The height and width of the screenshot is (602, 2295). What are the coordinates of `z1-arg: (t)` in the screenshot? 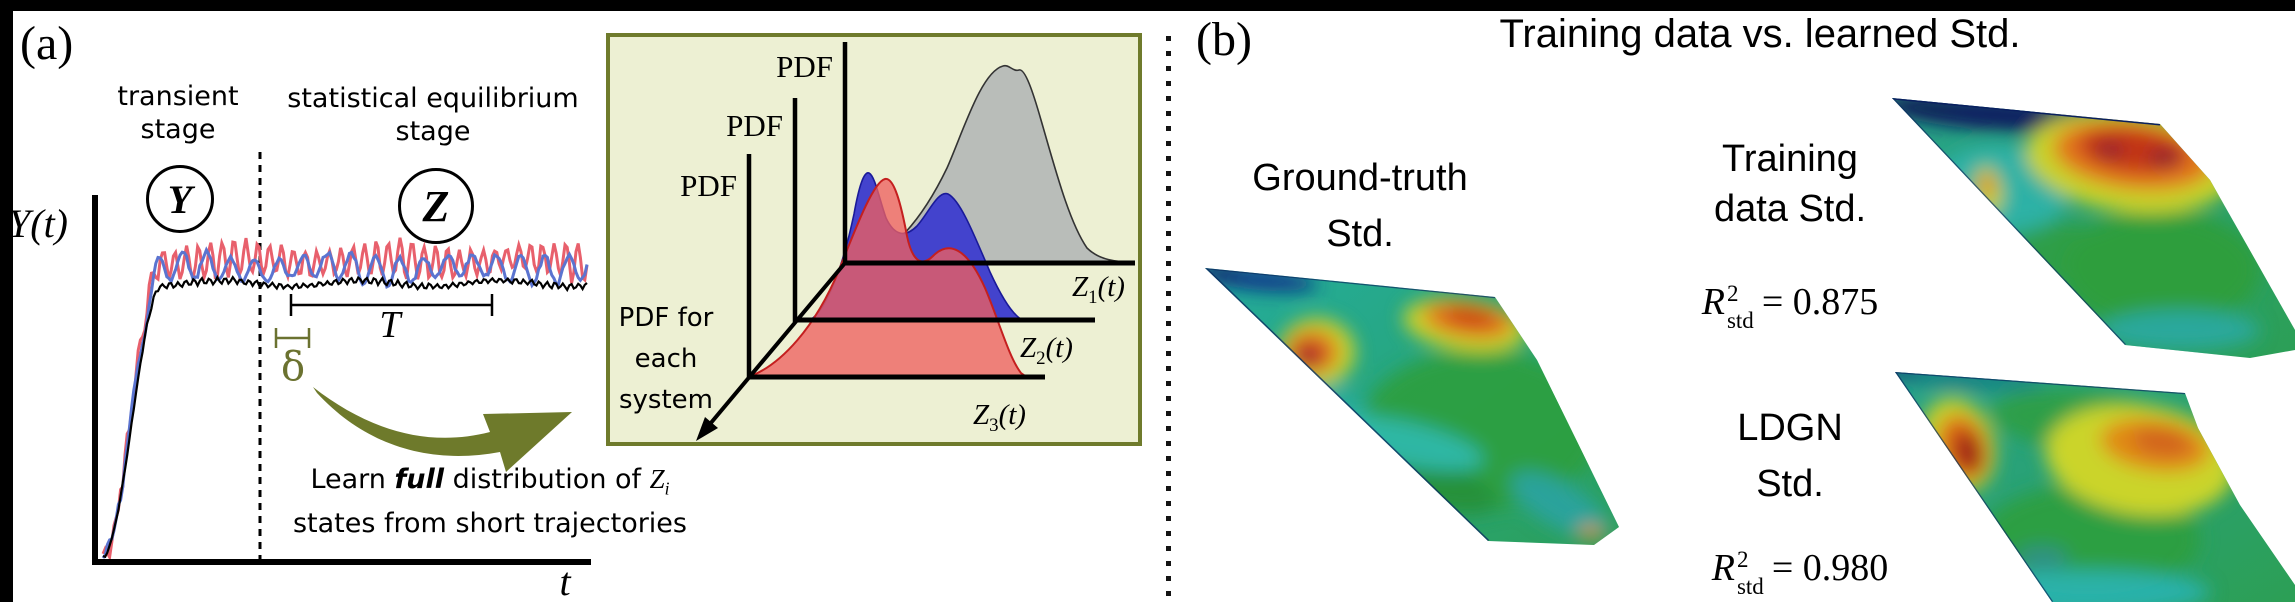 It's located at (1111, 287).